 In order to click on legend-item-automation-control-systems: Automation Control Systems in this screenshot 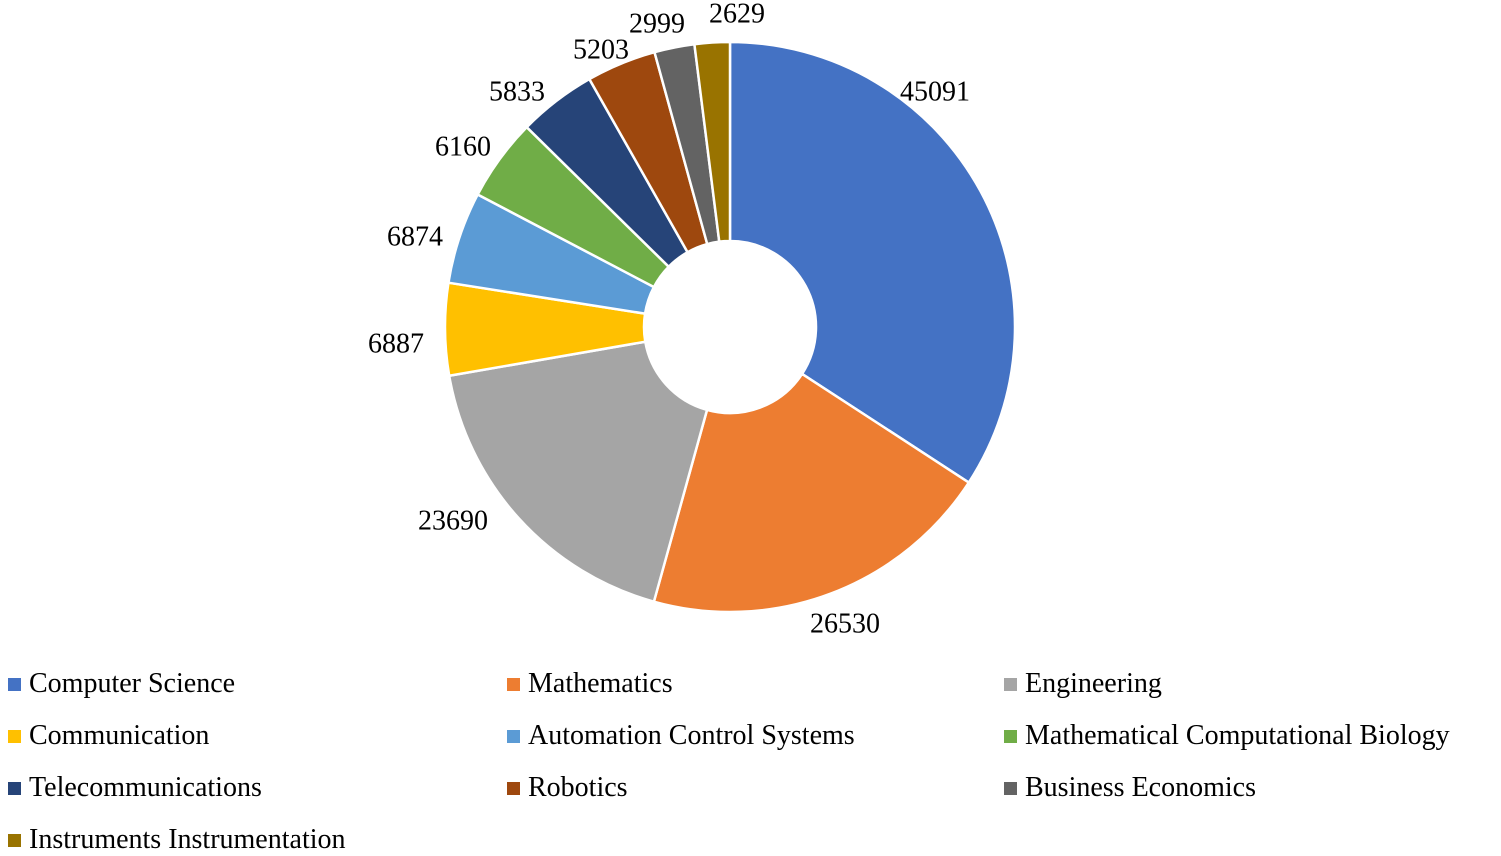, I will do `click(755, 736)`.